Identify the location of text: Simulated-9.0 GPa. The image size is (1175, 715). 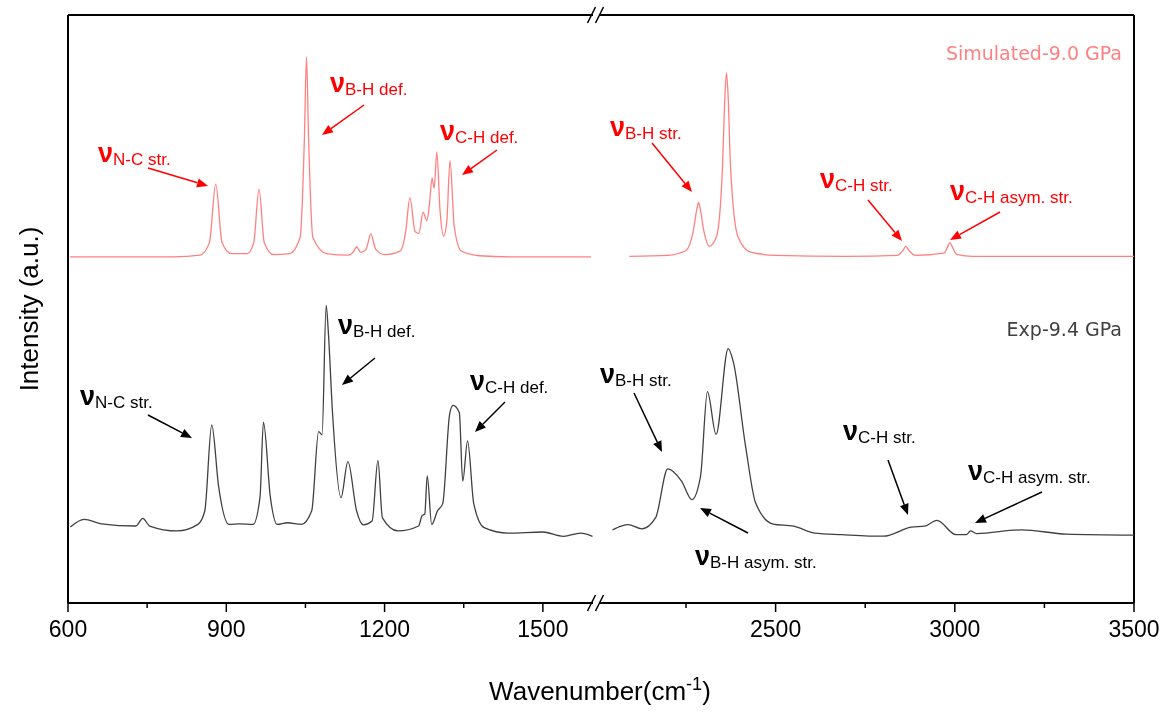
(1033, 53).